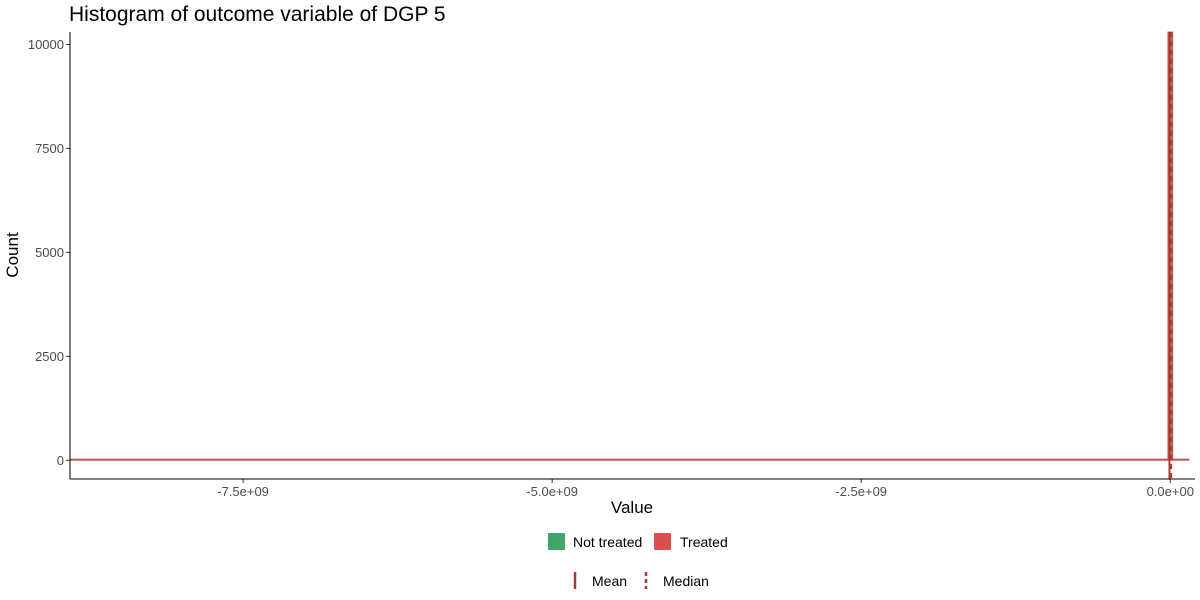  What do you see at coordinates (641, 580) in the screenshot?
I see `legend-lines: Mean Median` at bounding box center [641, 580].